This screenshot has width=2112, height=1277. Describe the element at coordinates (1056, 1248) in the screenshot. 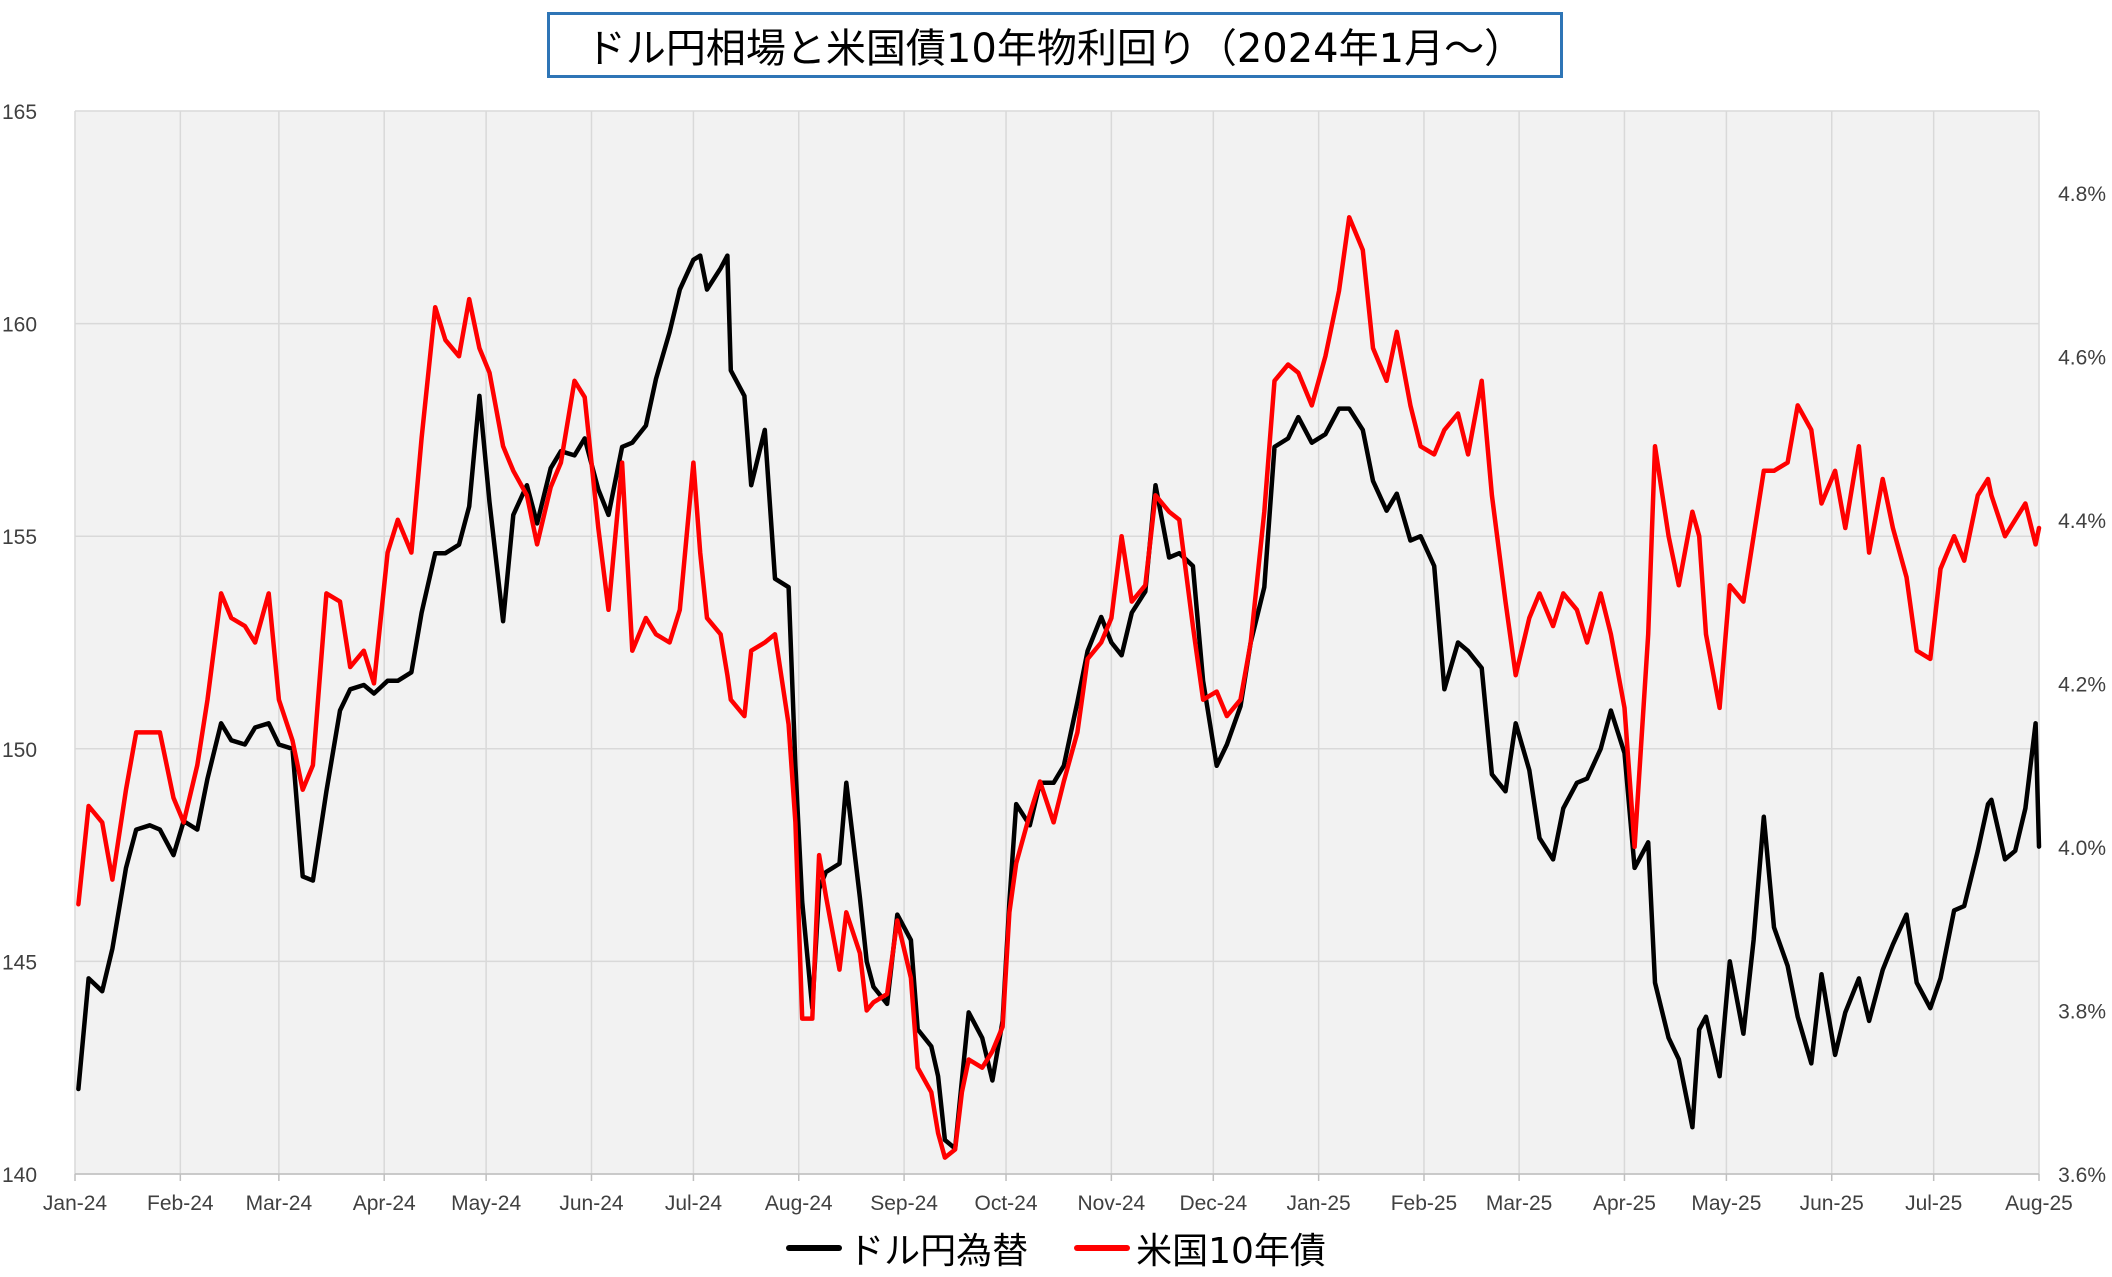

I see `legend: ドル円為替 米国10年債` at that location.